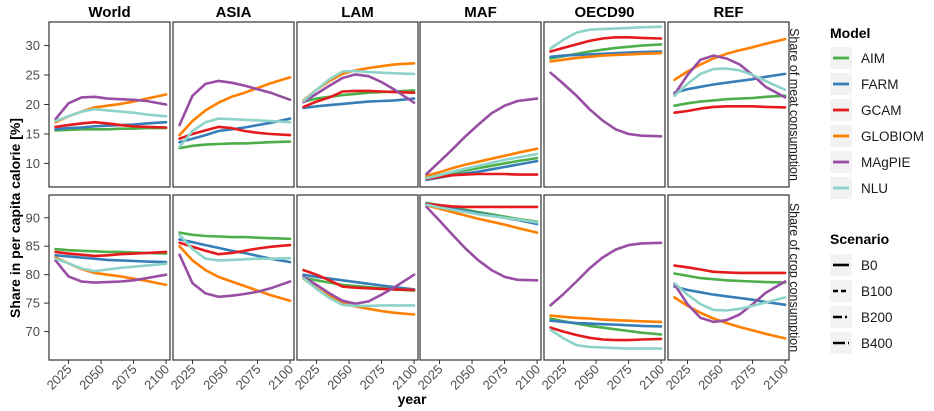 This screenshot has height=411, width=934. I want to click on y-tick-label: 20, so click(33, 104).